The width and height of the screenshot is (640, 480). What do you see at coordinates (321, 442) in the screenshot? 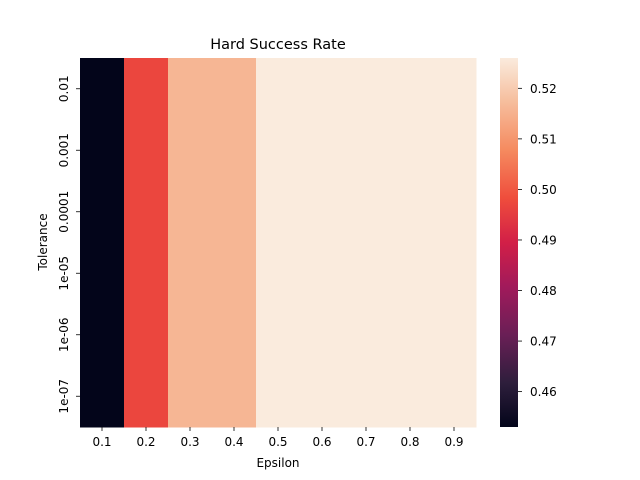
I see `x-tick-label: 0.6` at bounding box center [321, 442].